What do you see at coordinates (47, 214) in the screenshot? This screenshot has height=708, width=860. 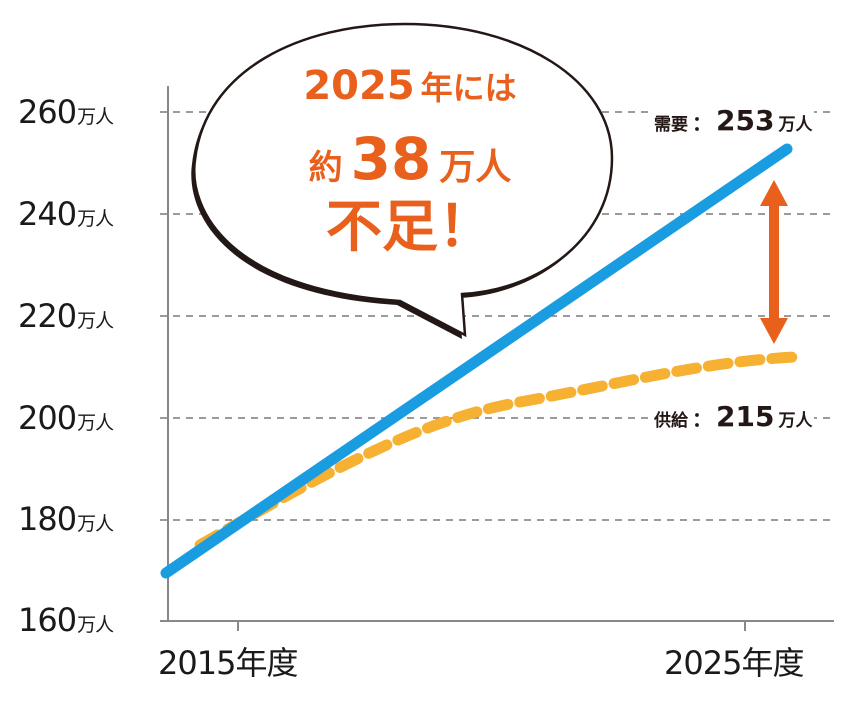 I see `y-label-num: 240` at bounding box center [47, 214].